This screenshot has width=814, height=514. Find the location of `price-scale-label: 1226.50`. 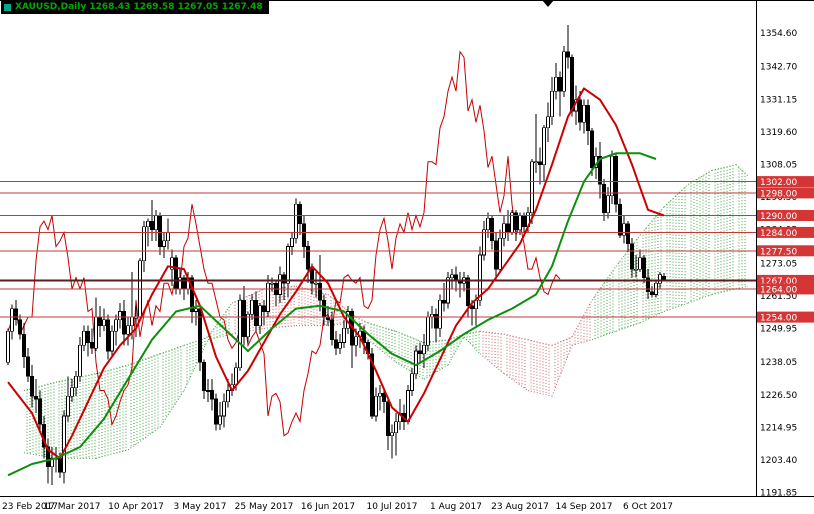

price-scale-label: 1226.50 is located at coordinates (778, 396).